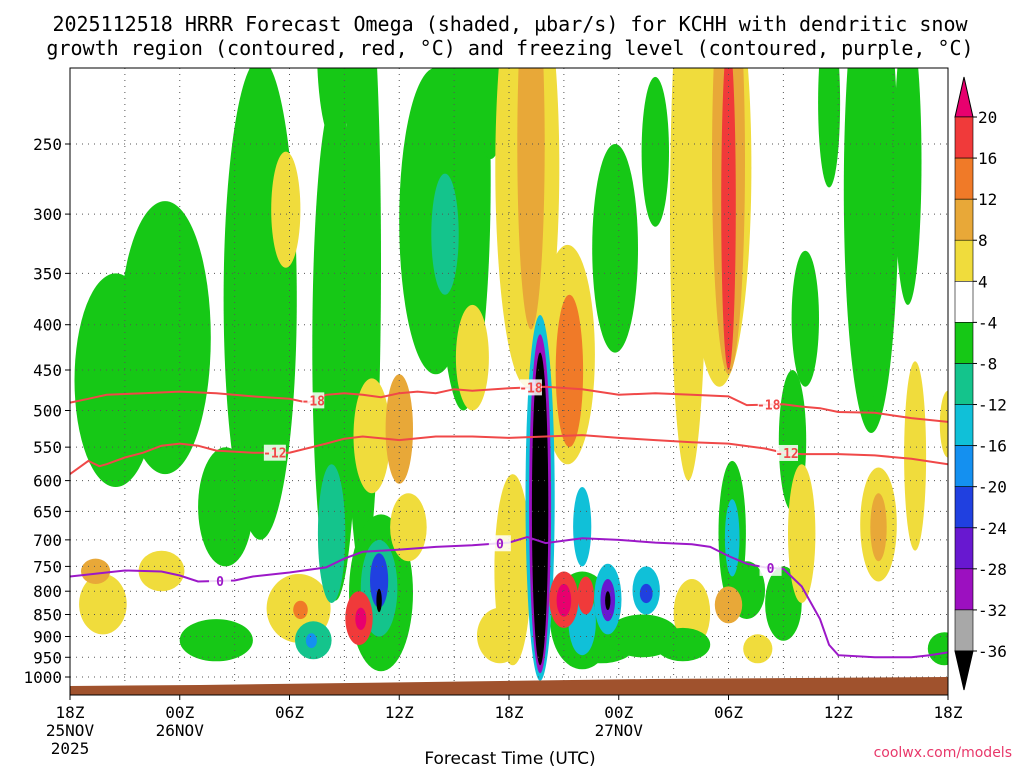  What do you see at coordinates (399, 712) in the screenshot?
I see `x-tick-label-18: 12Z` at bounding box center [399, 712].